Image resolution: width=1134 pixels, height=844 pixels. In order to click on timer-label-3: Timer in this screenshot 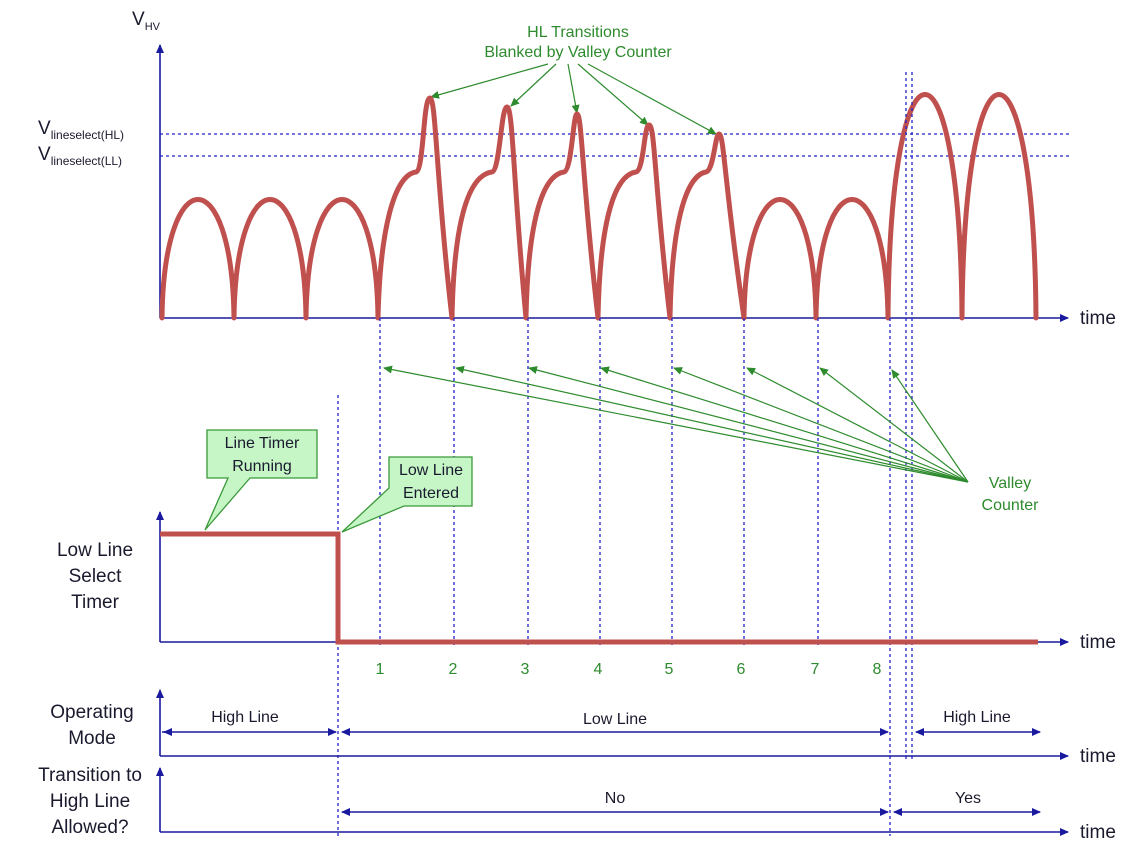, I will do `click(95, 602)`.